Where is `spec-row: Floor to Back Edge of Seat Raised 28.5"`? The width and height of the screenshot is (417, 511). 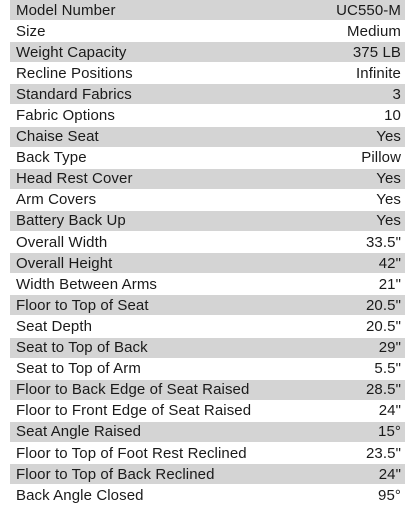
spec-row: Floor to Back Edge of Seat Raised 28.5" is located at coordinates (207, 390).